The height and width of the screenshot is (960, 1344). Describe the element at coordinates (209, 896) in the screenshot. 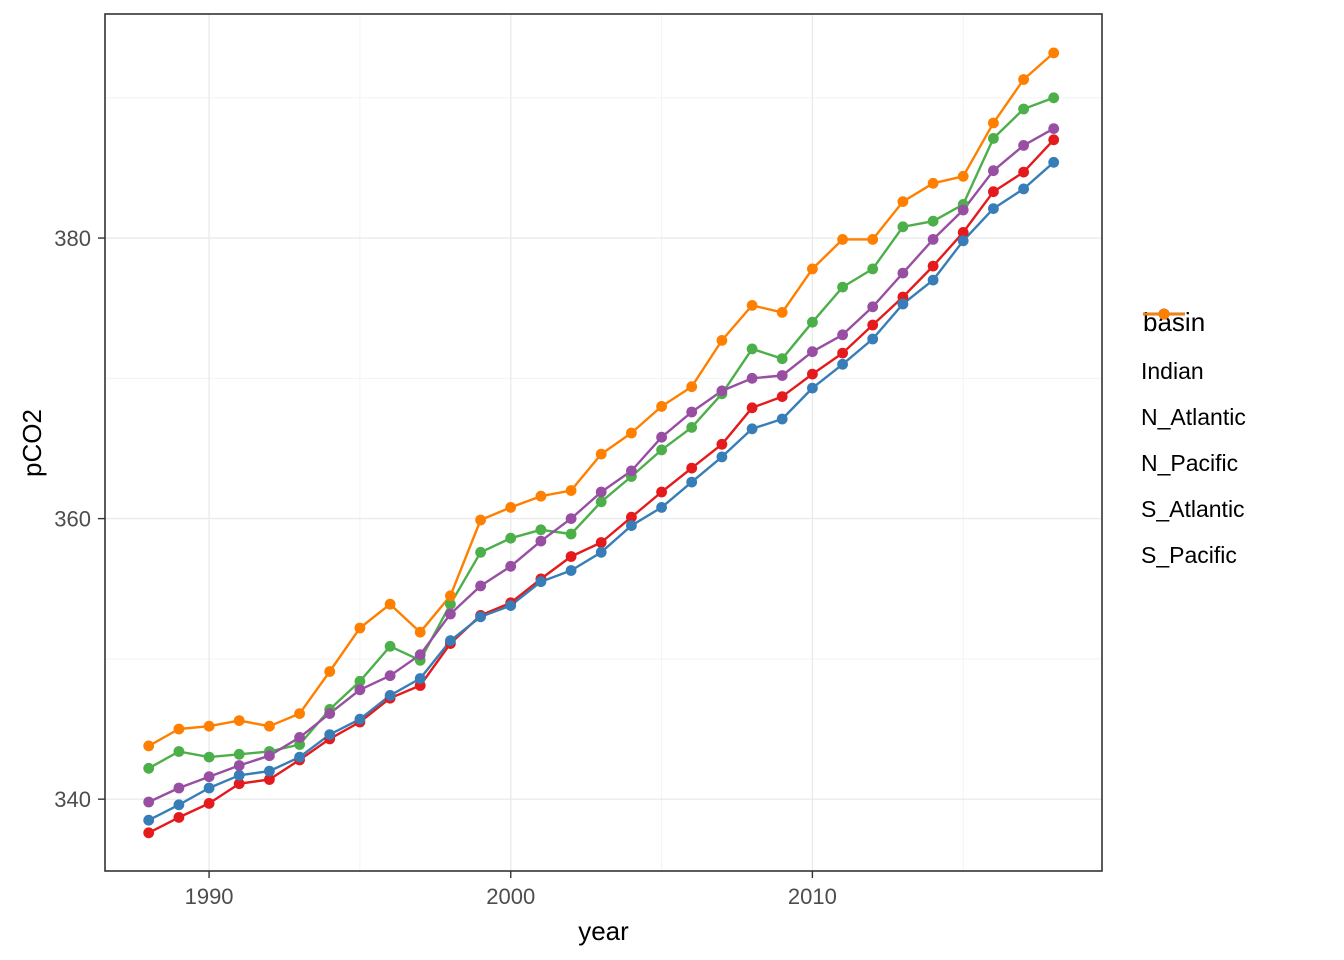

I see `x-tick-label: 1990` at that location.